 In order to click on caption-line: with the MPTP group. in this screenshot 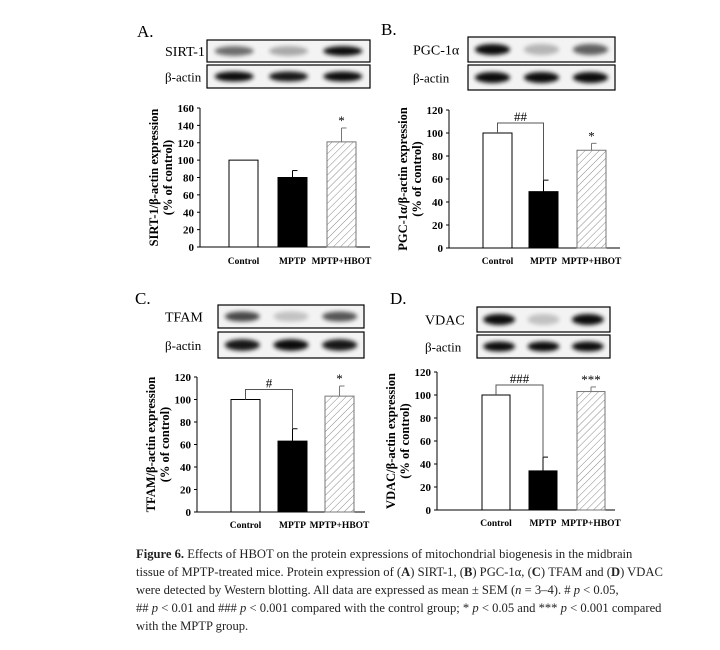, I will do `click(423, 626)`.